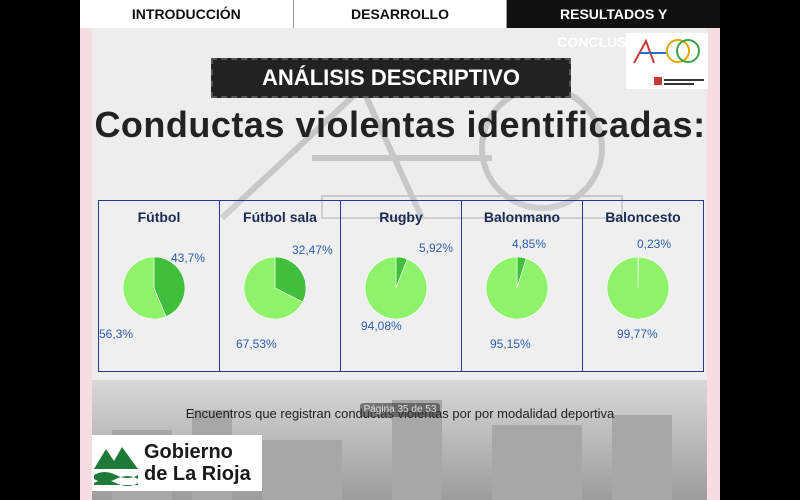 The image size is (800, 500). Describe the element at coordinates (381, 326) in the screenshot. I see `pie-data-label: 94,08%` at that location.